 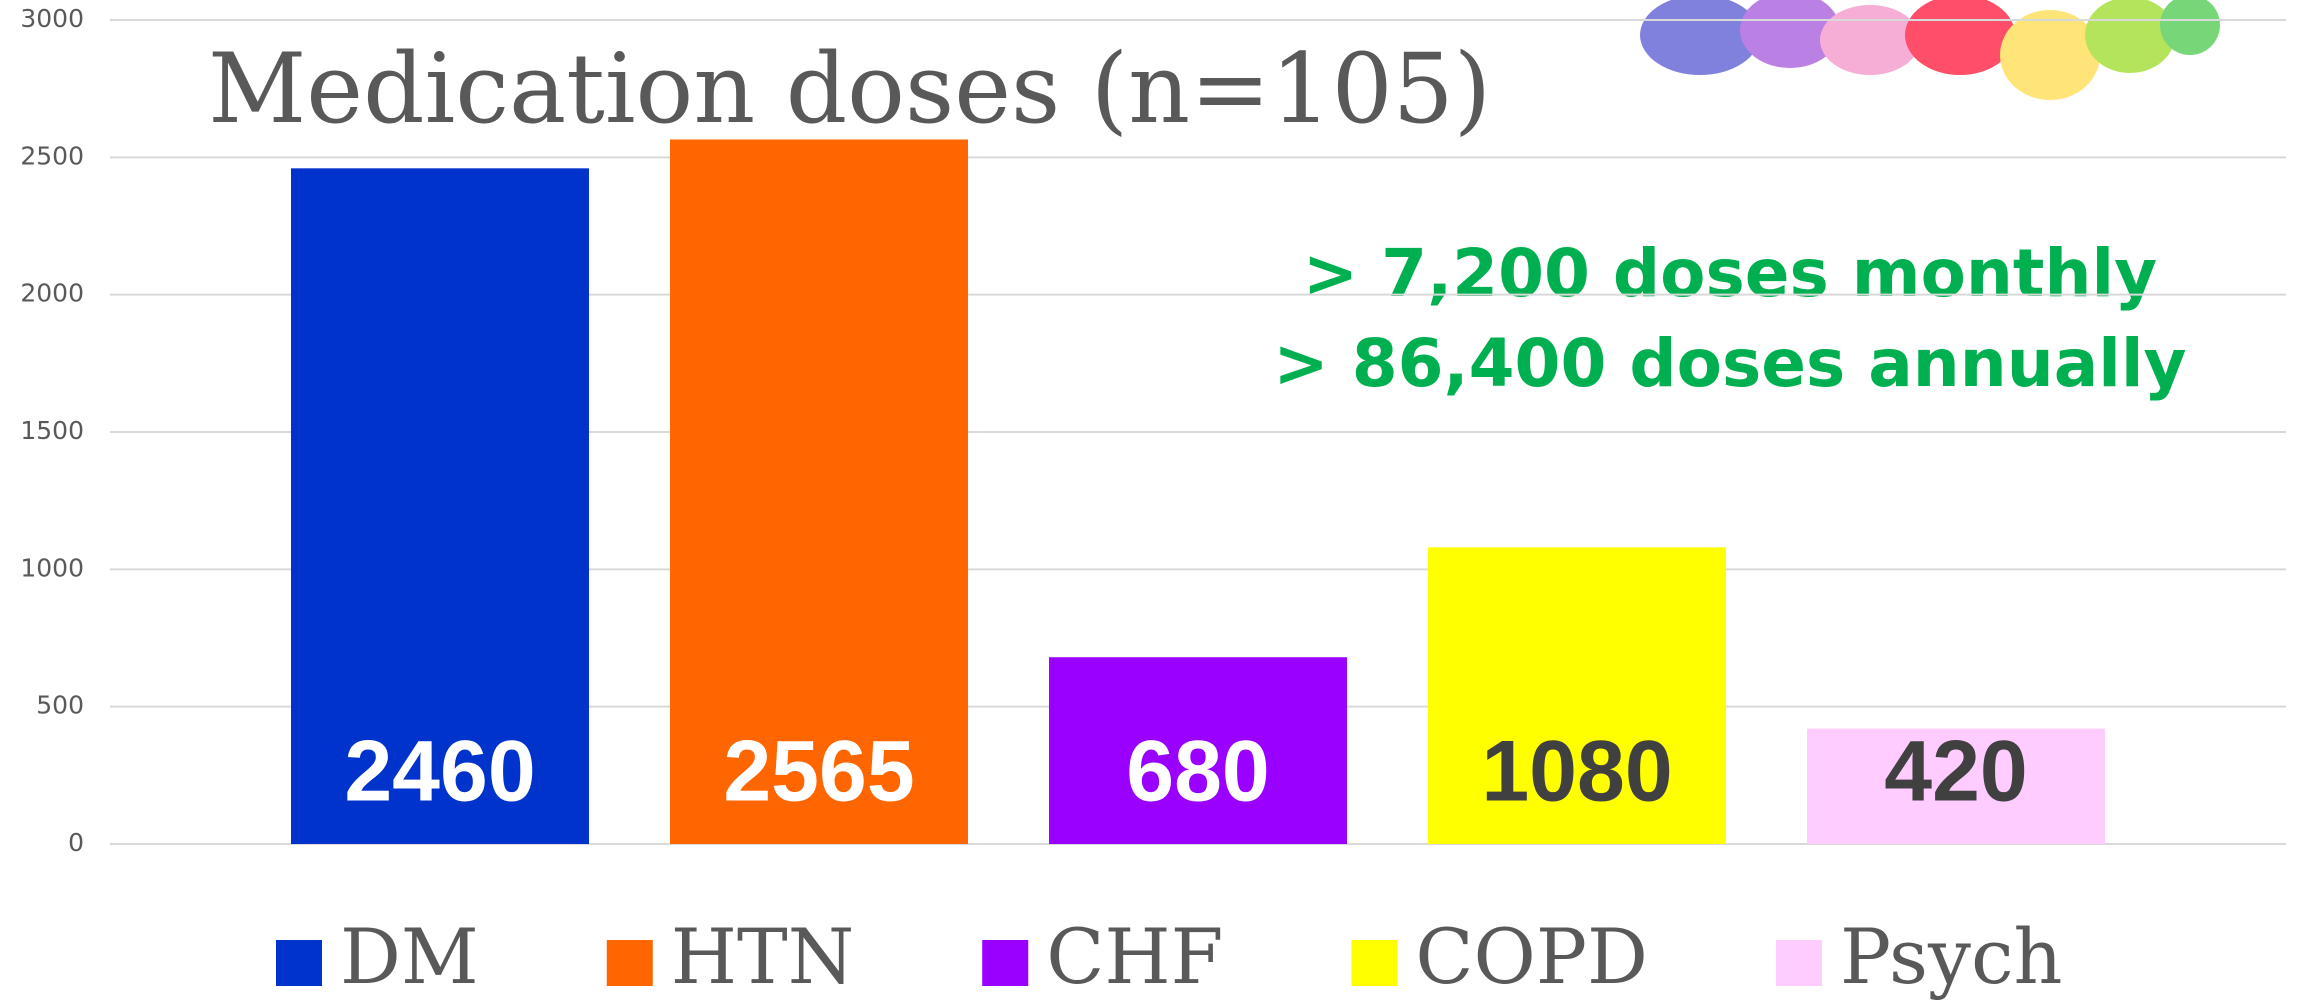 What do you see at coordinates (1956, 772) in the screenshot?
I see `data-label: 420` at bounding box center [1956, 772].